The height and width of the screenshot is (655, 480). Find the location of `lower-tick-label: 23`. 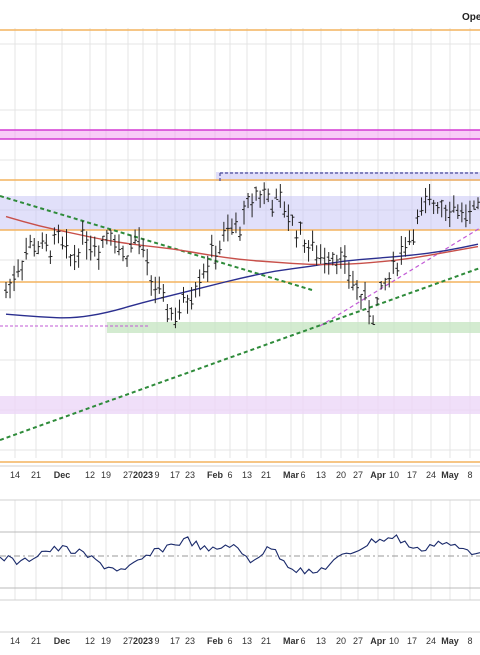

lower-tick-label: 23 is located at coordinates (190, 641).